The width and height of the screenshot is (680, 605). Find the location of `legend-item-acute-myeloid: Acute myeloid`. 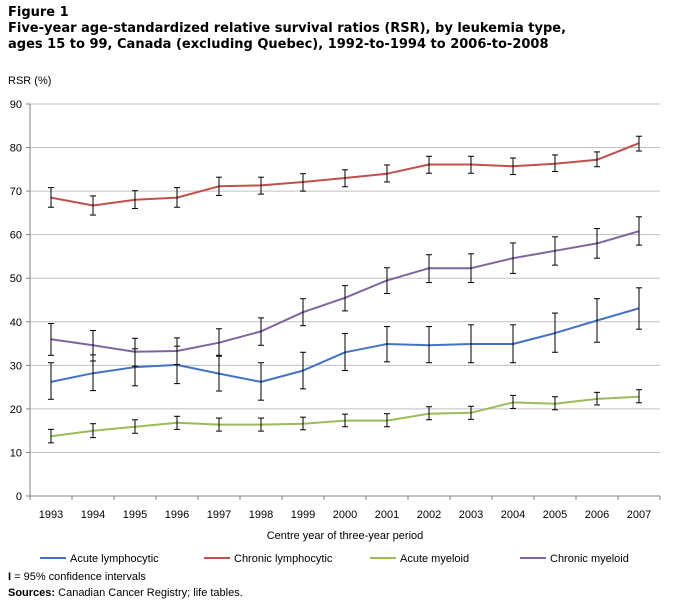

legend-item-acute-myeloid: Acute myeloid is located at coordinates (419, 559).